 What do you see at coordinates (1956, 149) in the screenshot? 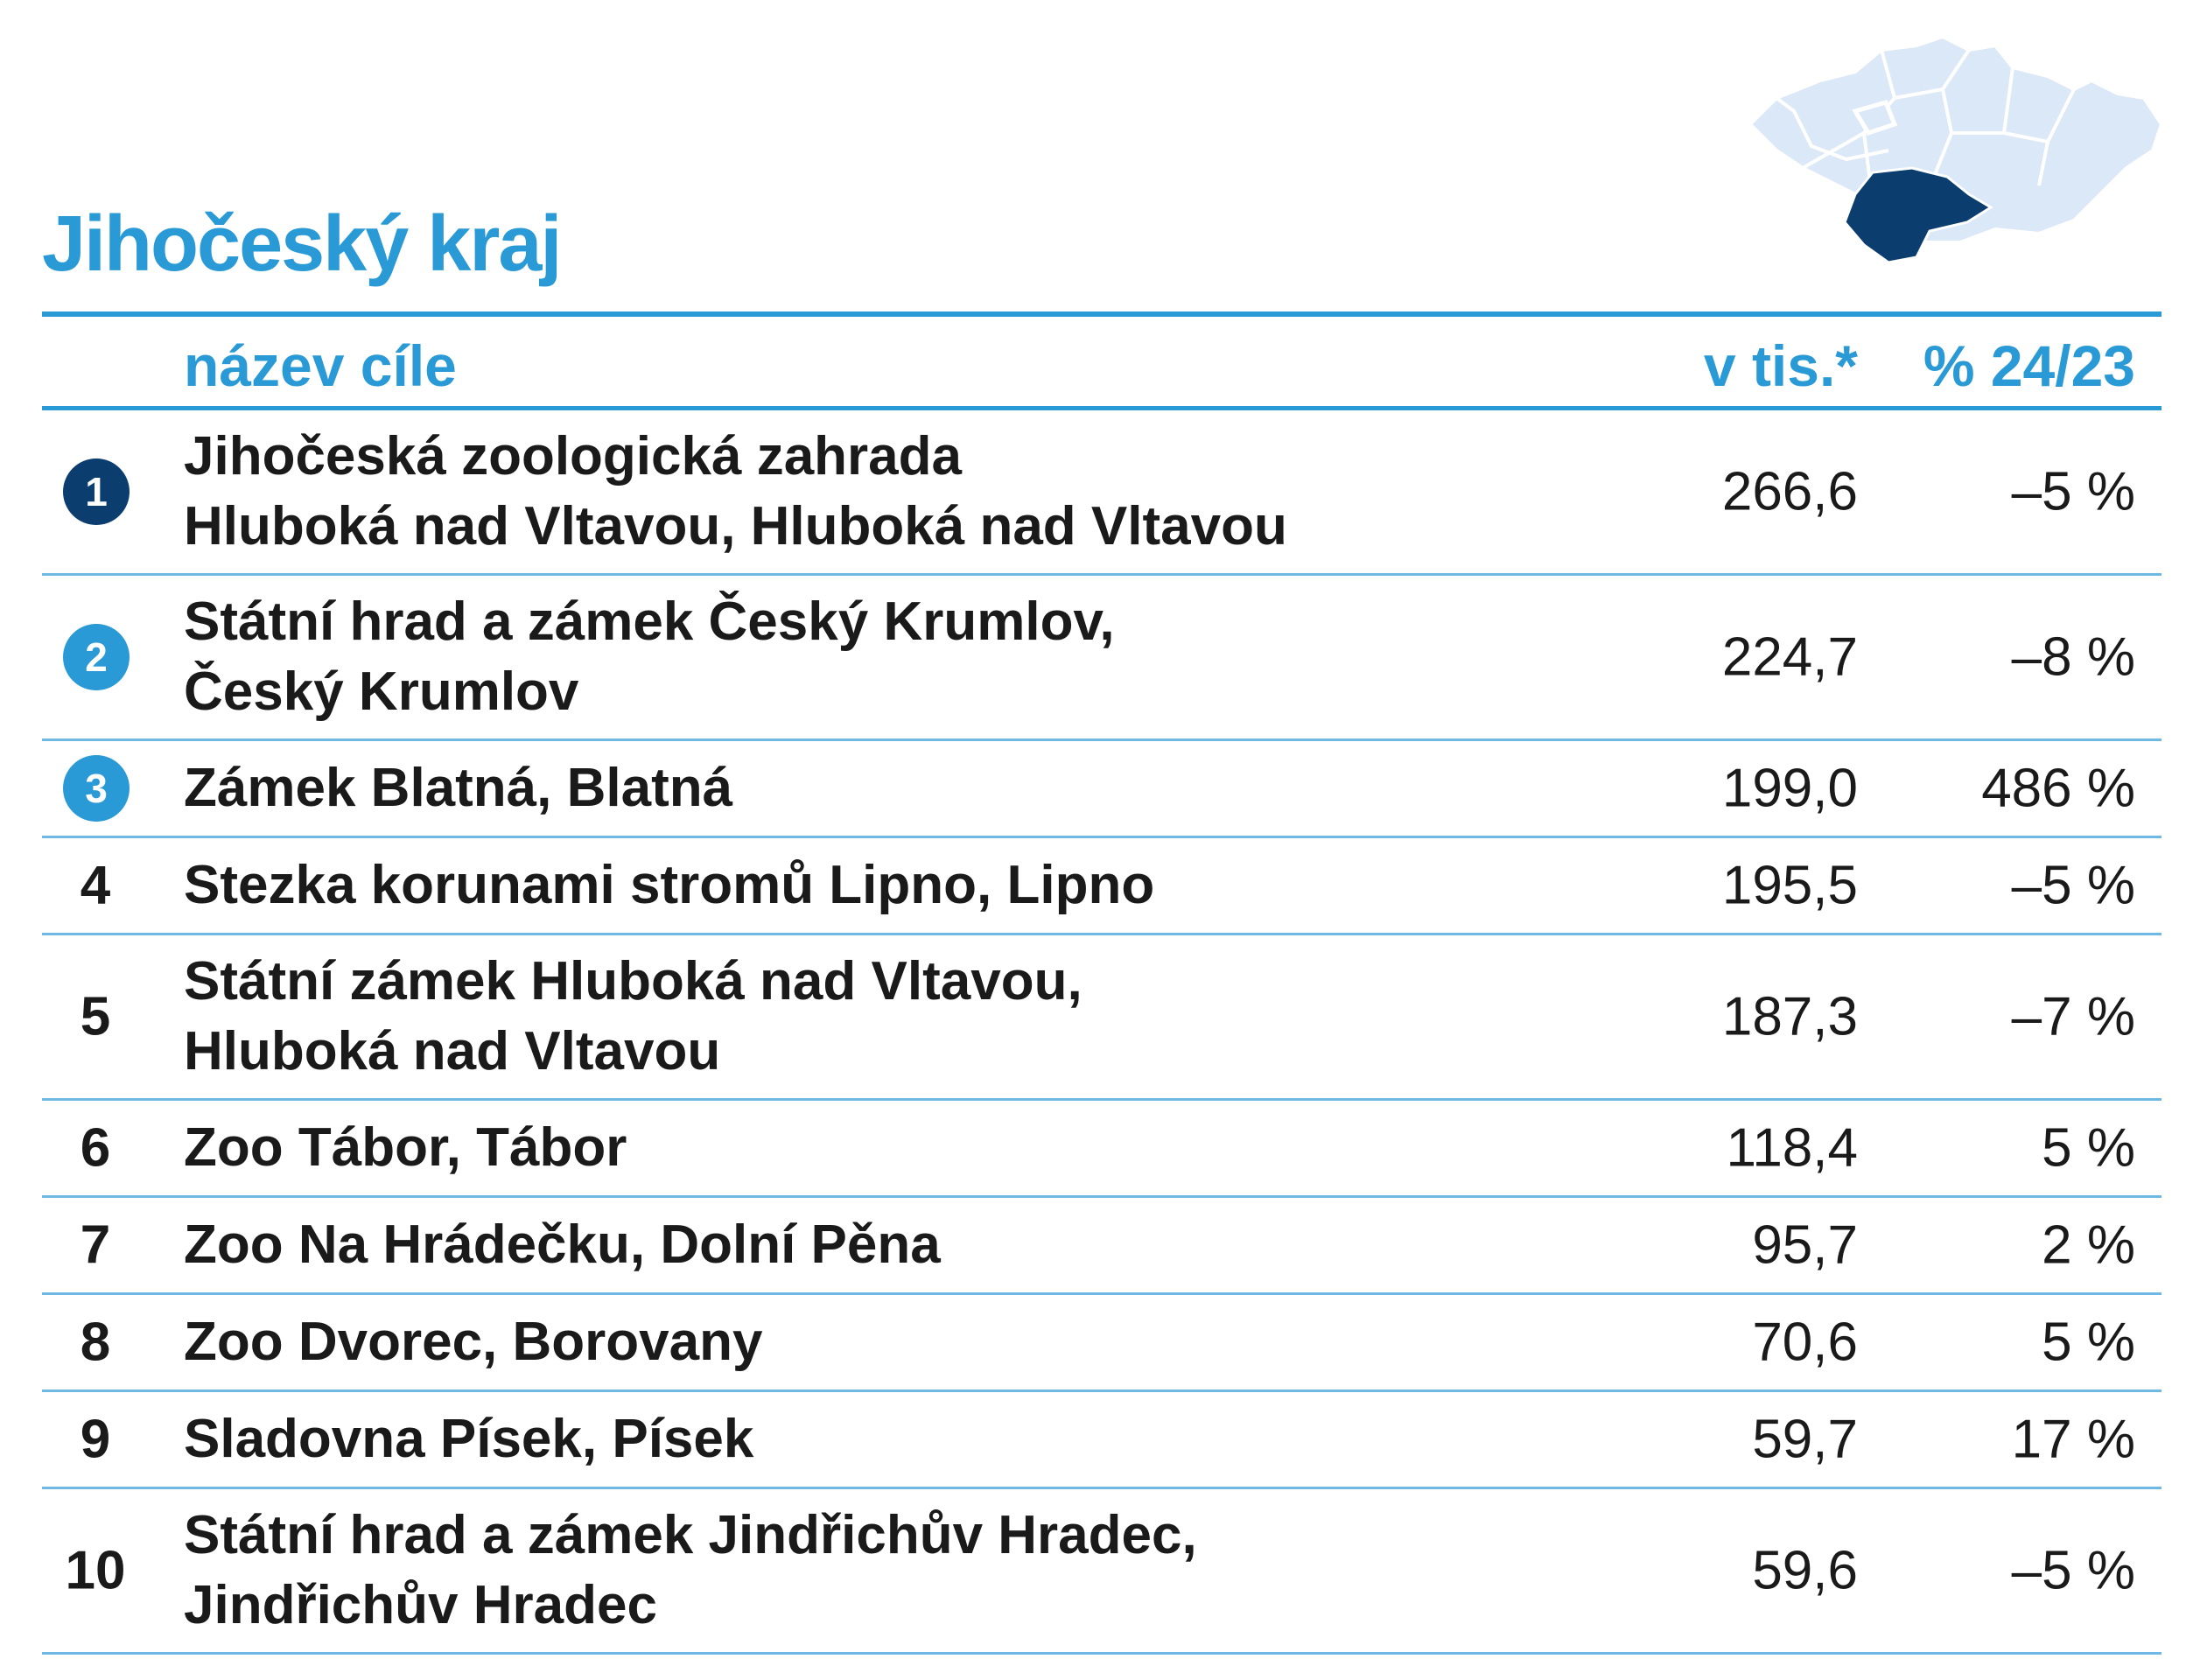
I see `czech-regions-map-icon` at bounding box center [1956, 149].